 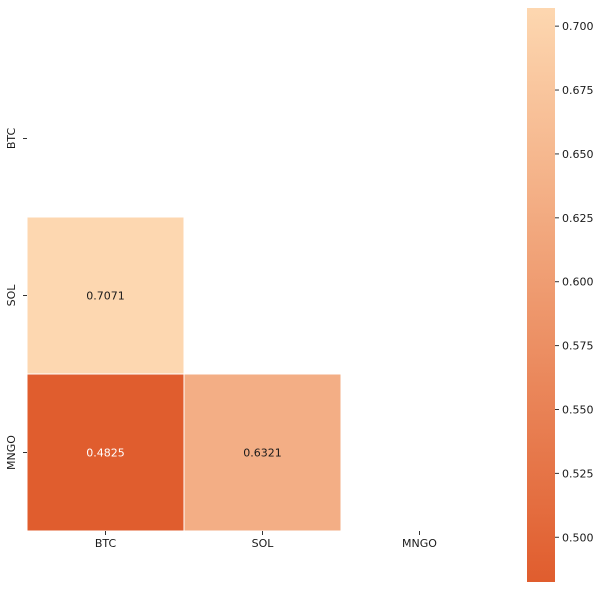 What do you see at coordinates (11, 452) in the screenshot?
I see `y-tick-label-mngo: MNGO` at bounding box center [11, 452].